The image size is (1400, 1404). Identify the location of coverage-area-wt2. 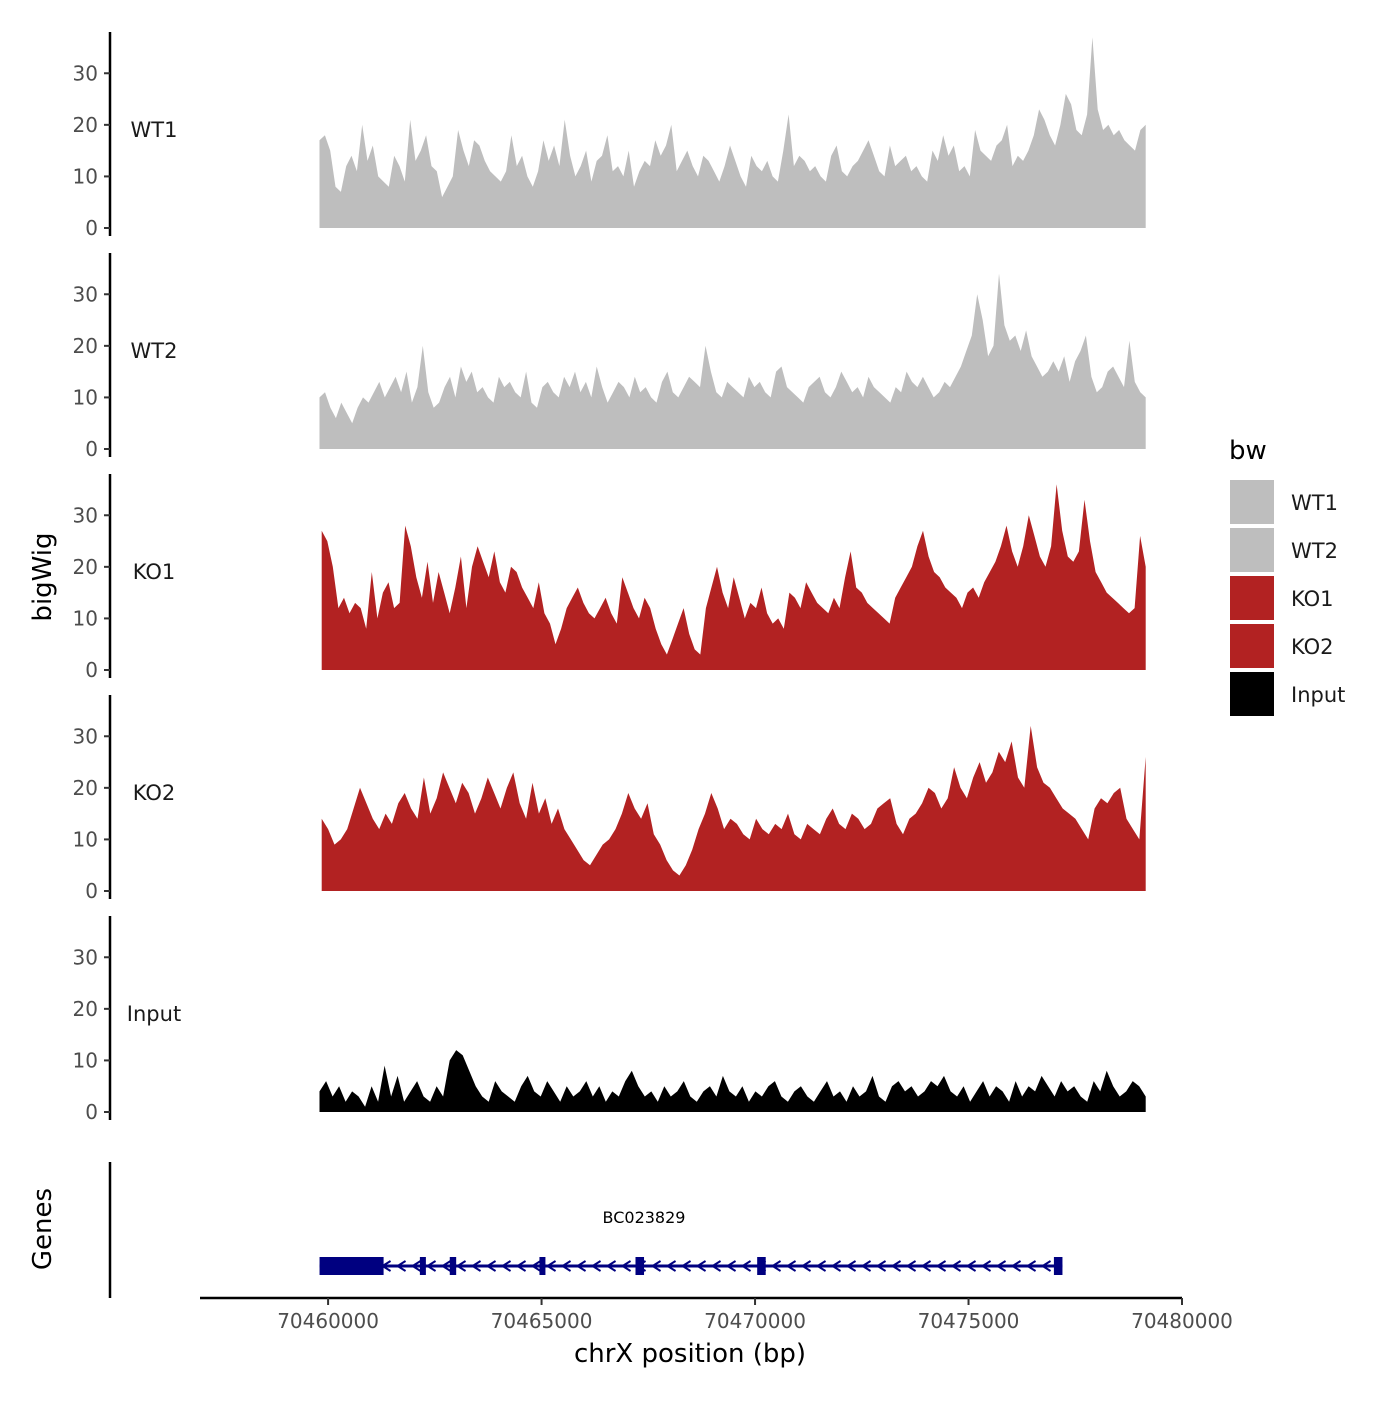
(732, 361).